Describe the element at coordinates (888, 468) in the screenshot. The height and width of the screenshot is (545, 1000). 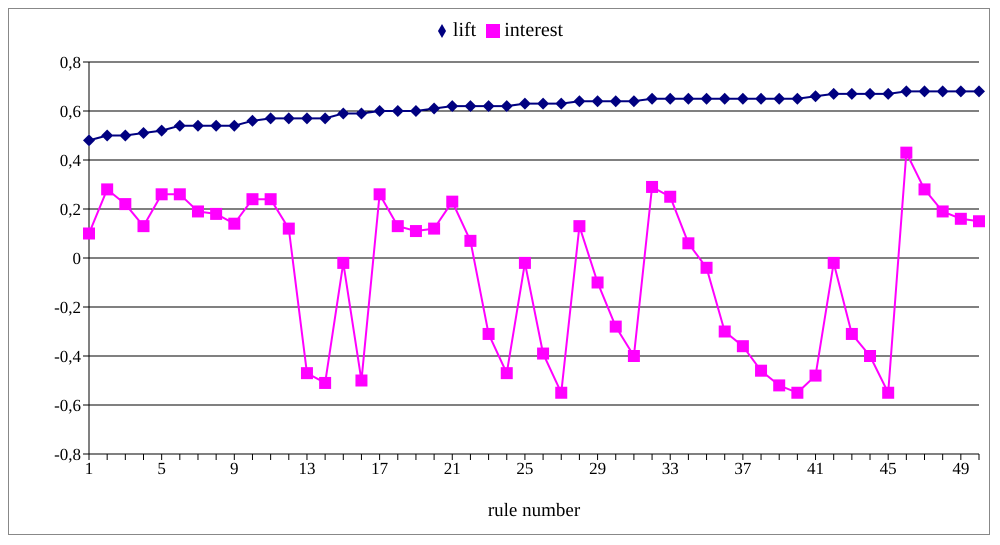
I see `x-tick-label: 45` at that location.